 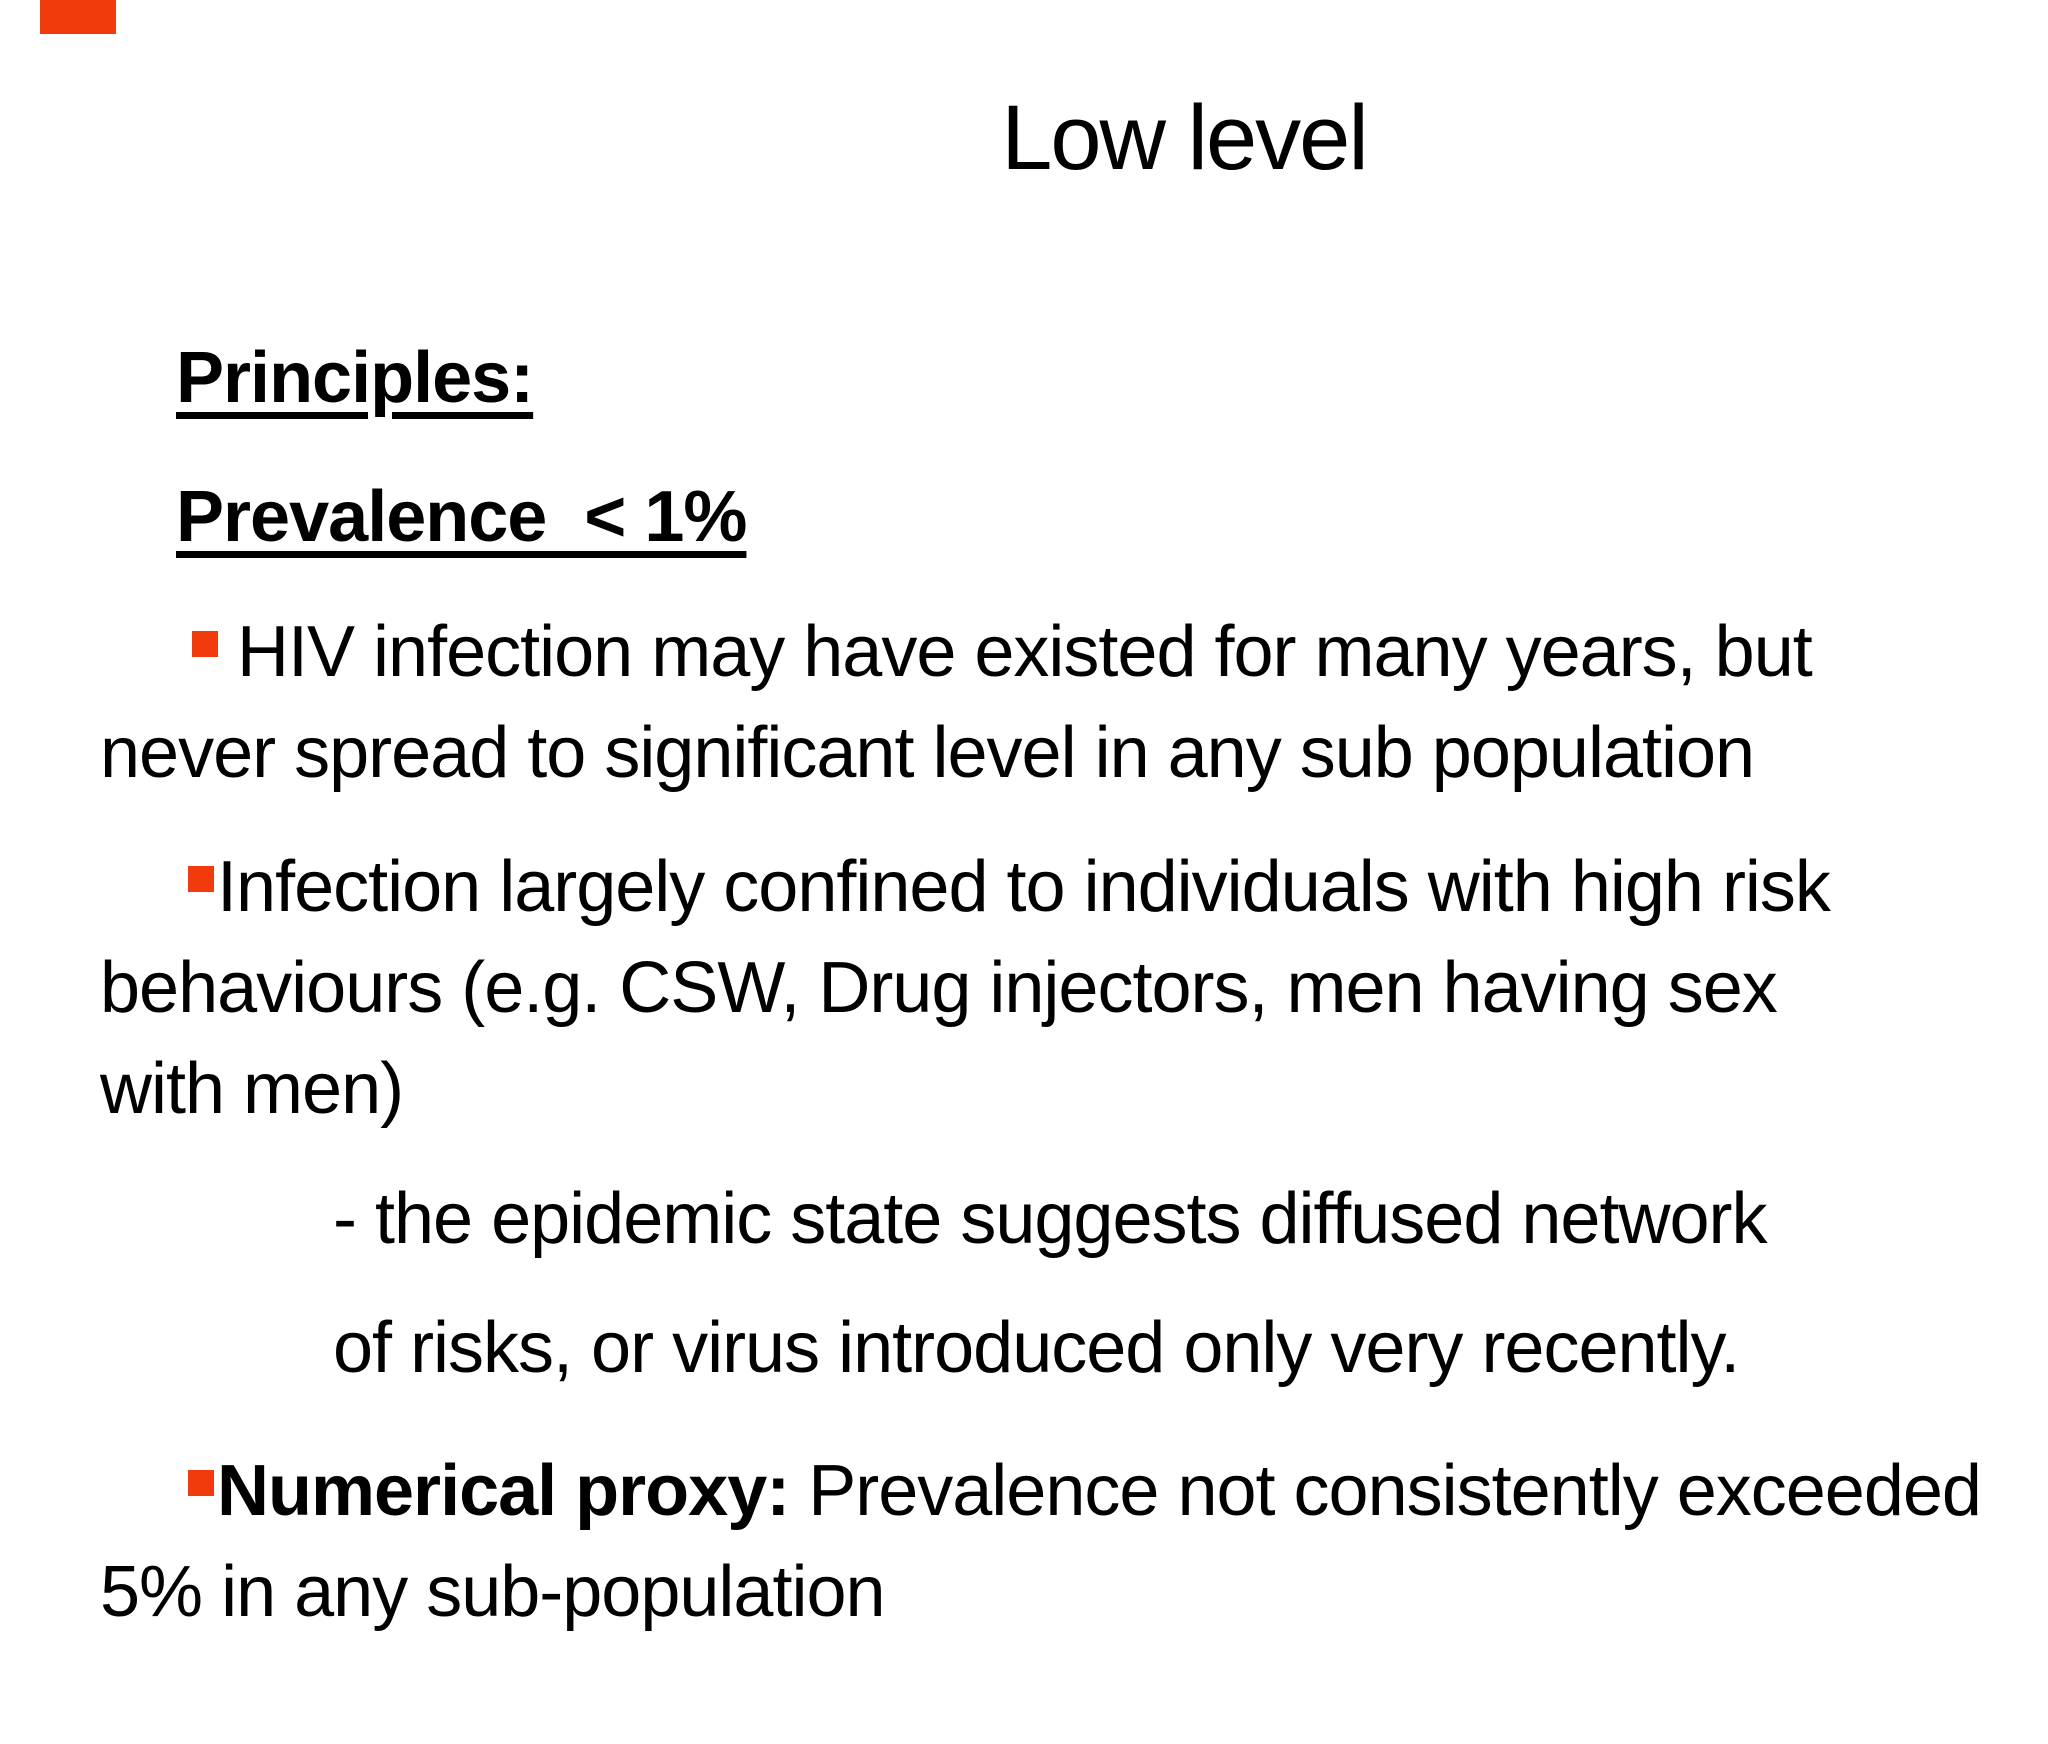 I want to click on heading-prevalence-label: Prevalence < 1%, so click(x=461, y=517).